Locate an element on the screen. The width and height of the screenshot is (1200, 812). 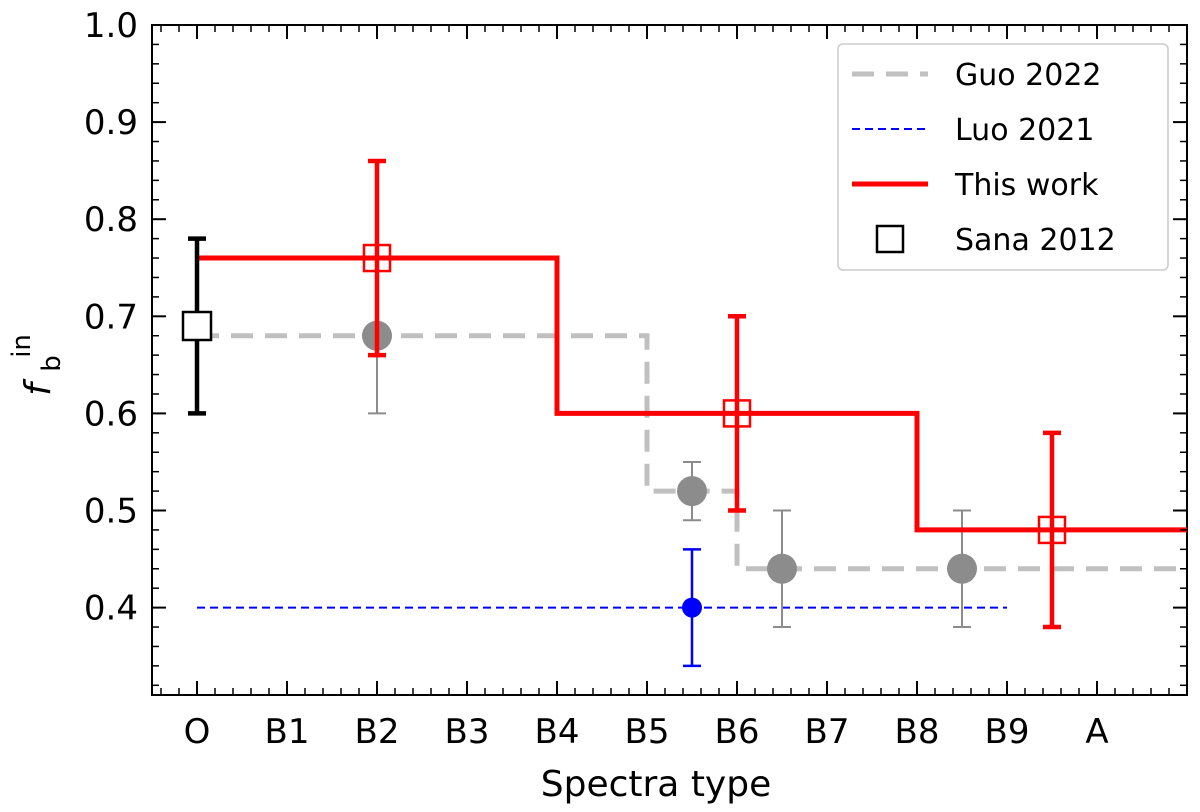
y-tick-label: 0.7 is located at coordinates (111, 317).